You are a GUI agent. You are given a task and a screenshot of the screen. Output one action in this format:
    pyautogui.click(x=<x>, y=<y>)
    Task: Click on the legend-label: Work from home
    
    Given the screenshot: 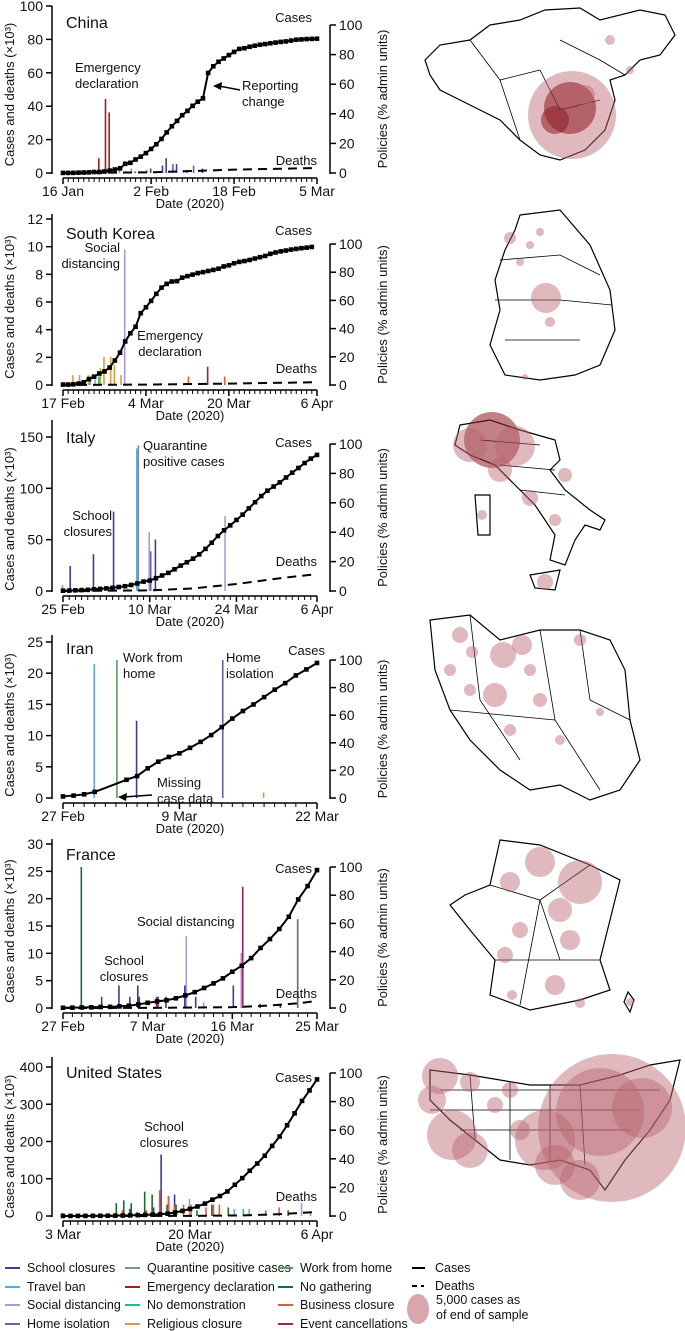 What is the action you would take?
    pyautogui.click(x=346, y=1268)
    